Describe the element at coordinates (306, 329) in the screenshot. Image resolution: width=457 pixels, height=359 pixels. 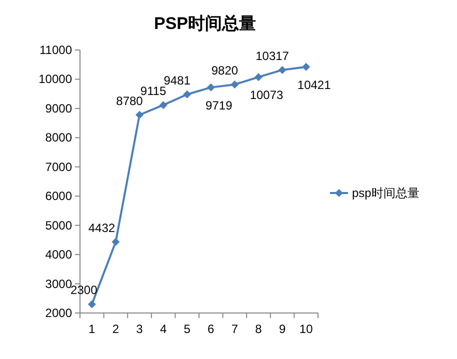
I see `x-tick-label: 10` at that location.